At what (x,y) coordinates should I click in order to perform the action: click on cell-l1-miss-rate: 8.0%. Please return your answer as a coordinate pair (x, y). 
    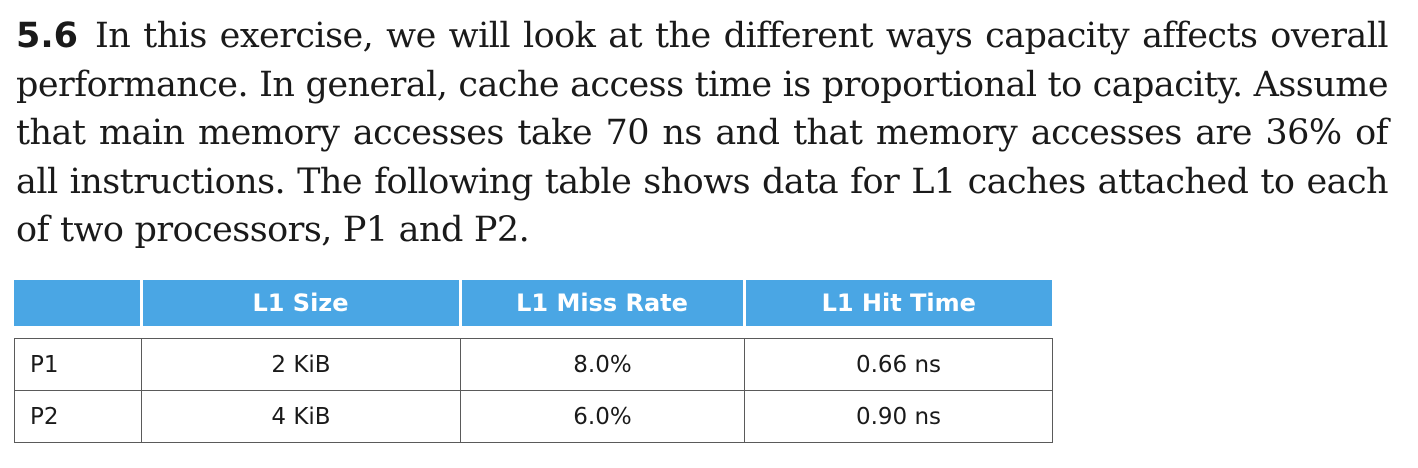
    Looking at the image, I should click on (602, 364).